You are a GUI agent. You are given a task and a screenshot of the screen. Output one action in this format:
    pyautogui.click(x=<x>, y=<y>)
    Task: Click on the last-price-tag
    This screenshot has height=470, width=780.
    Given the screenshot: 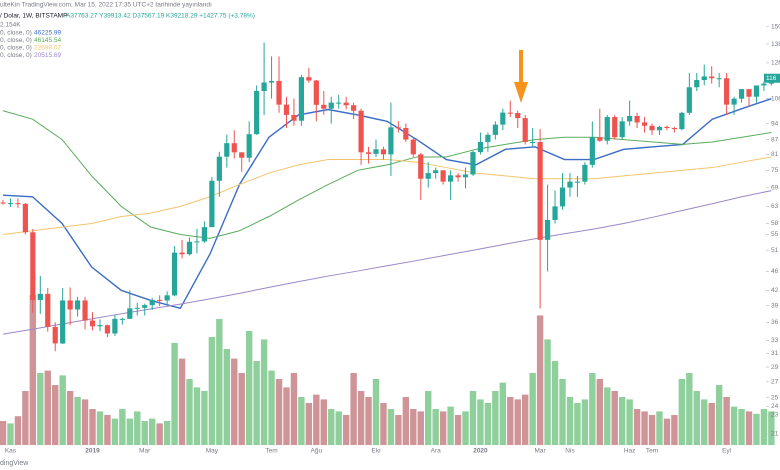 What is the action you would take?
    pyautogui.click(x=772, y=78)
    